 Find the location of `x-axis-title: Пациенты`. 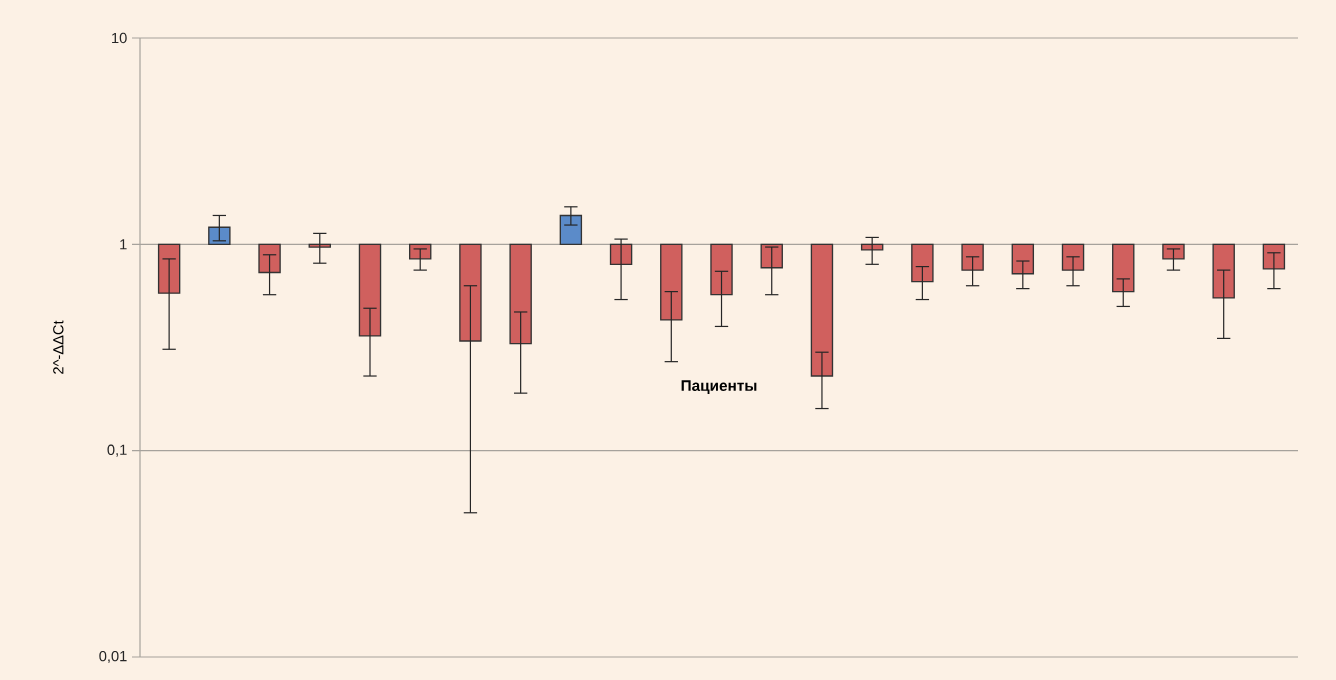

x-axis-title: Пациенты is located at coordinates (719, 387).